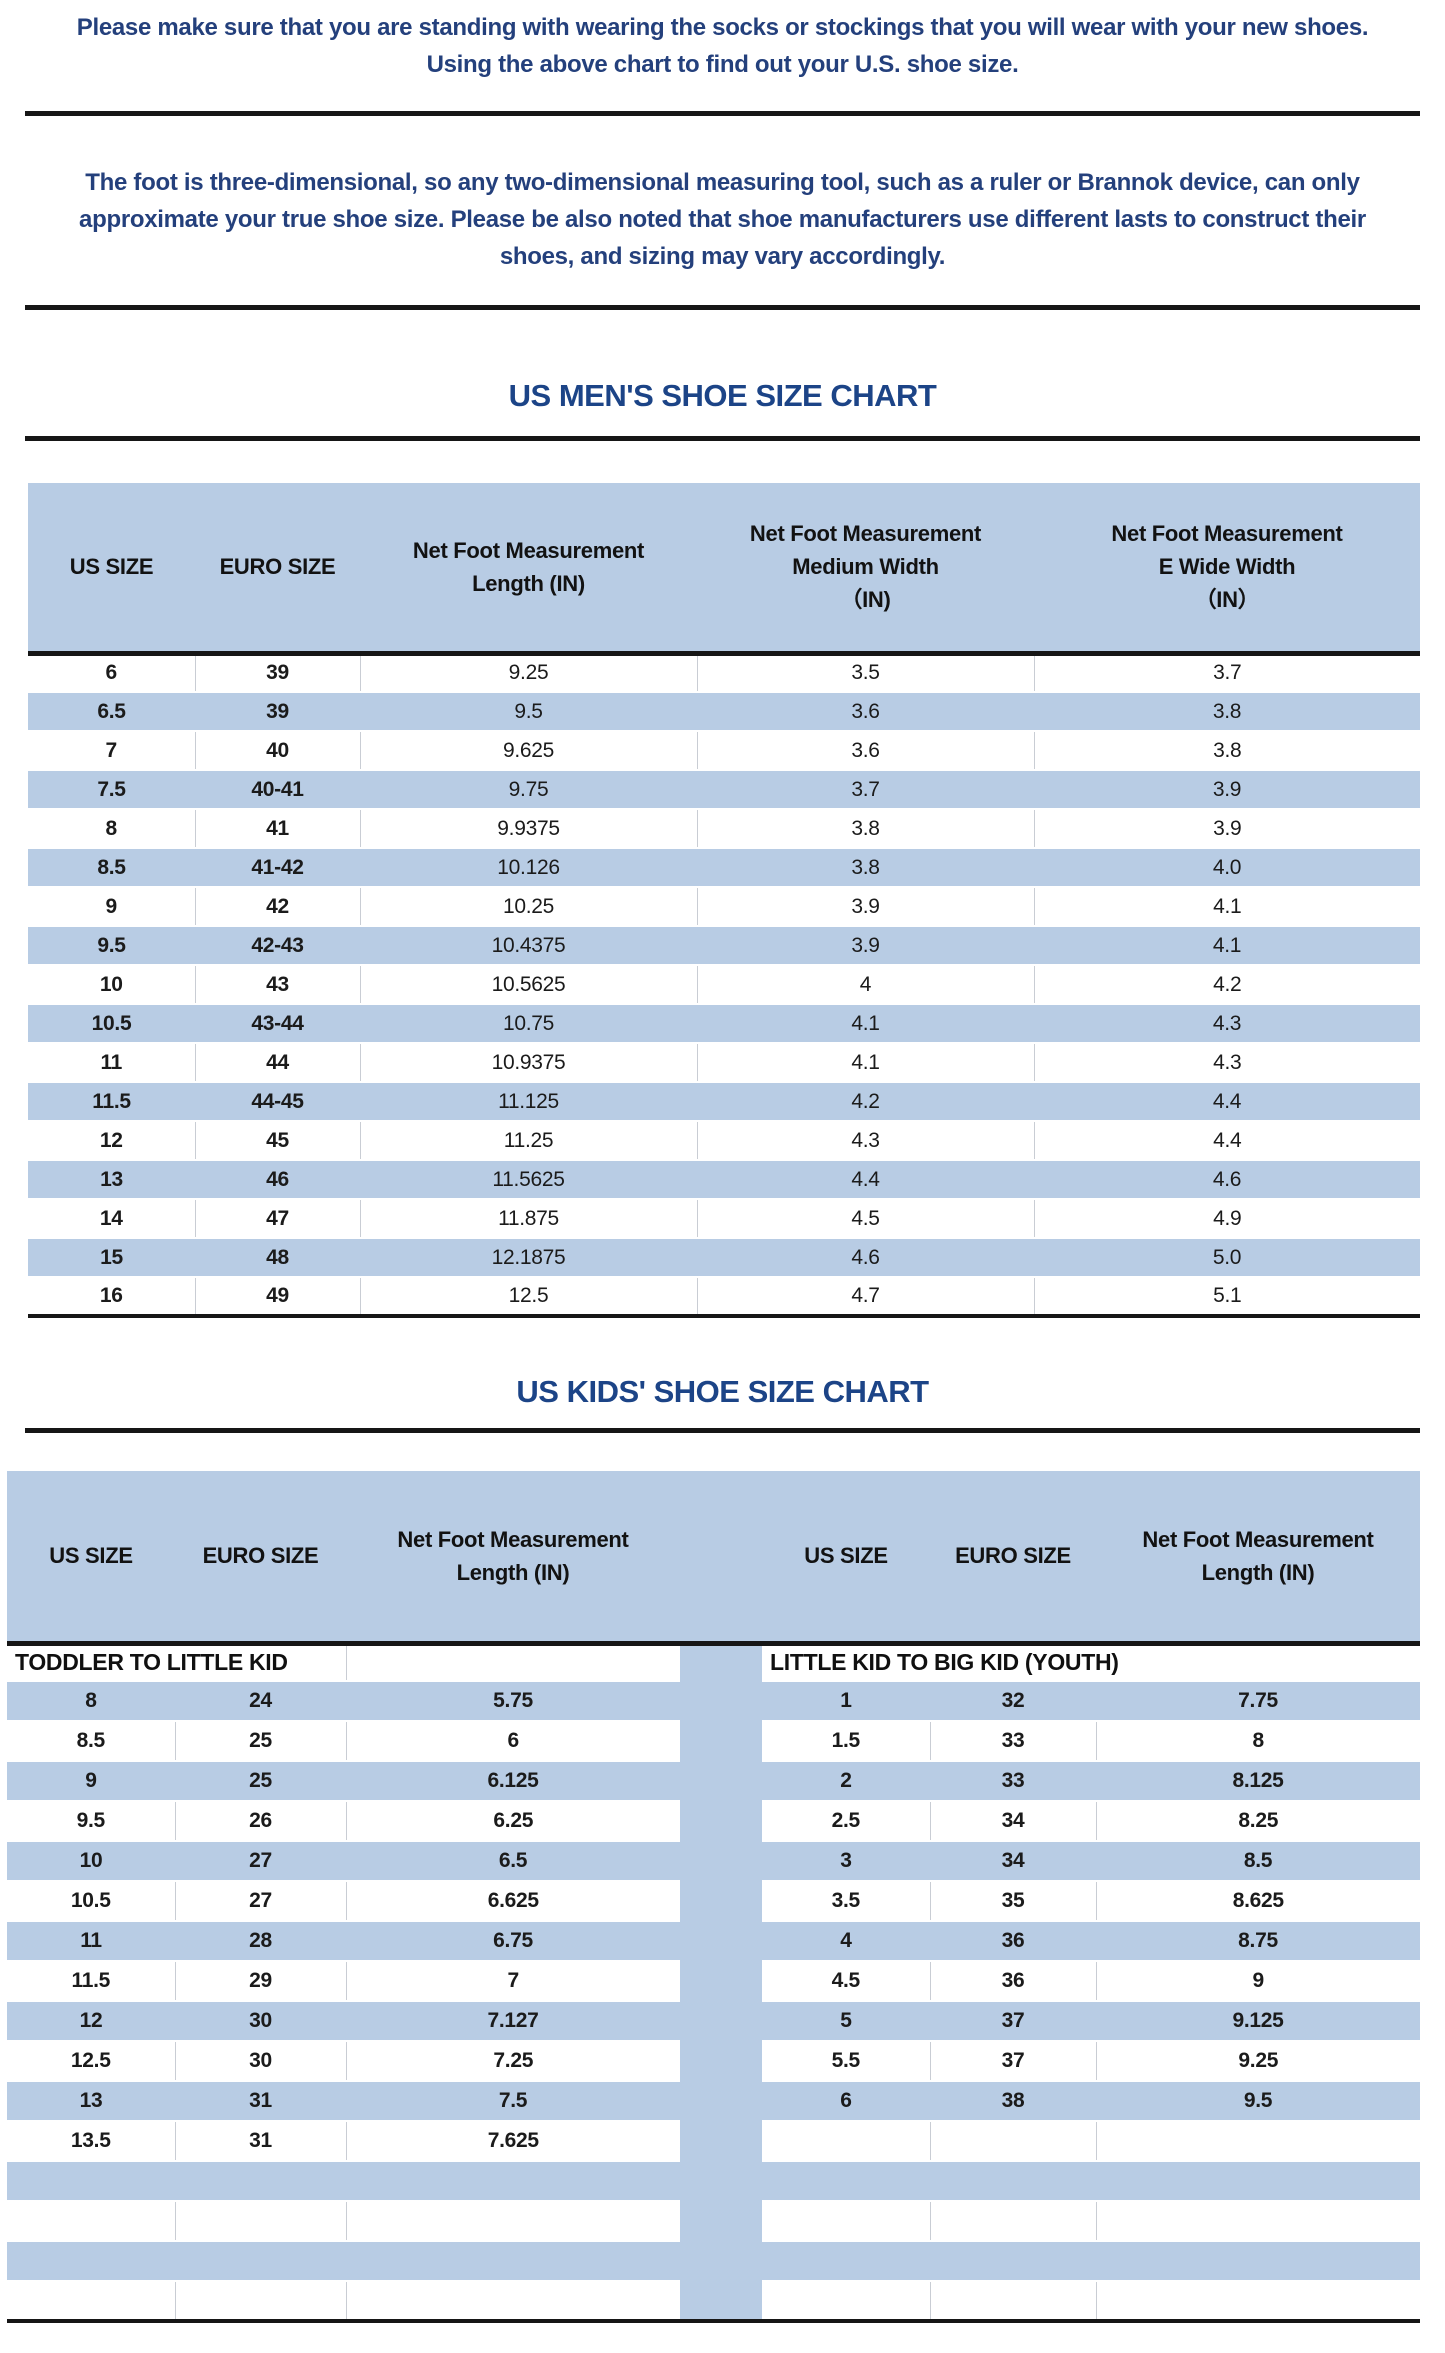 Image resolution: width=1445 pixels, height=2353 pixels. What do you see at coordinates (1227, 1257) in the screenshot?
I see `mens-cell: 5.0` at bounding box center [1227, 1257].